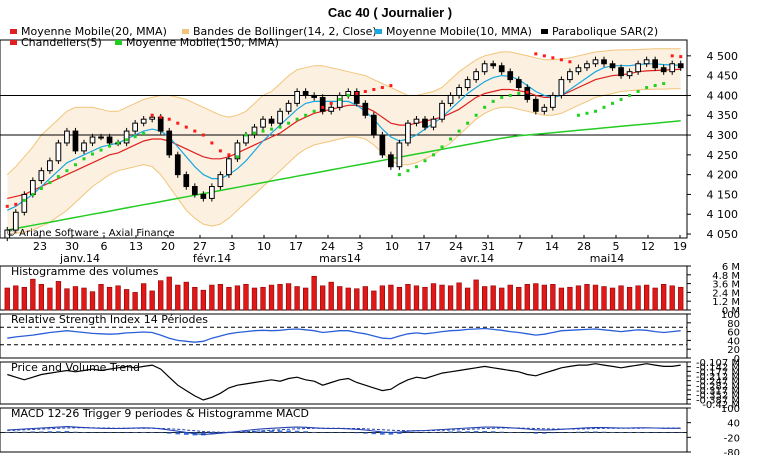 The width and height of the screenshot is (780, 455). What do you see at coordinates (104, 246) in the screenshot?
I see `x-day-label: 6` at bounding box center [104, 246].